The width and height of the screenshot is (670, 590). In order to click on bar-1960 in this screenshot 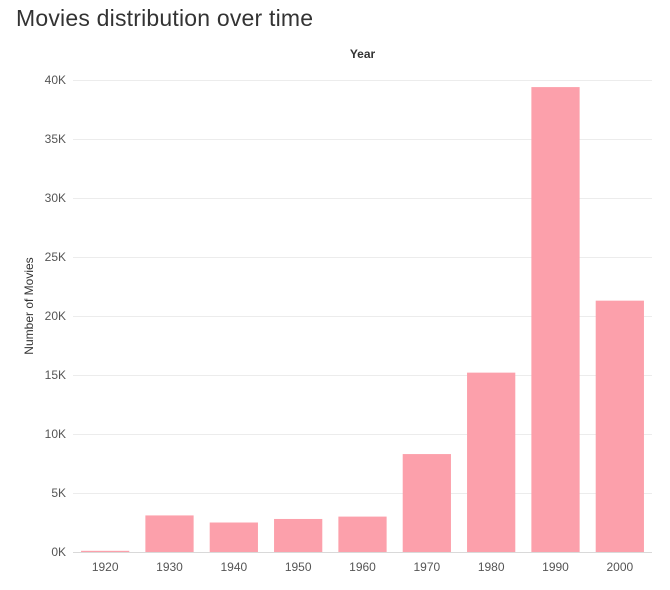, I will do `click(362, 534)`.